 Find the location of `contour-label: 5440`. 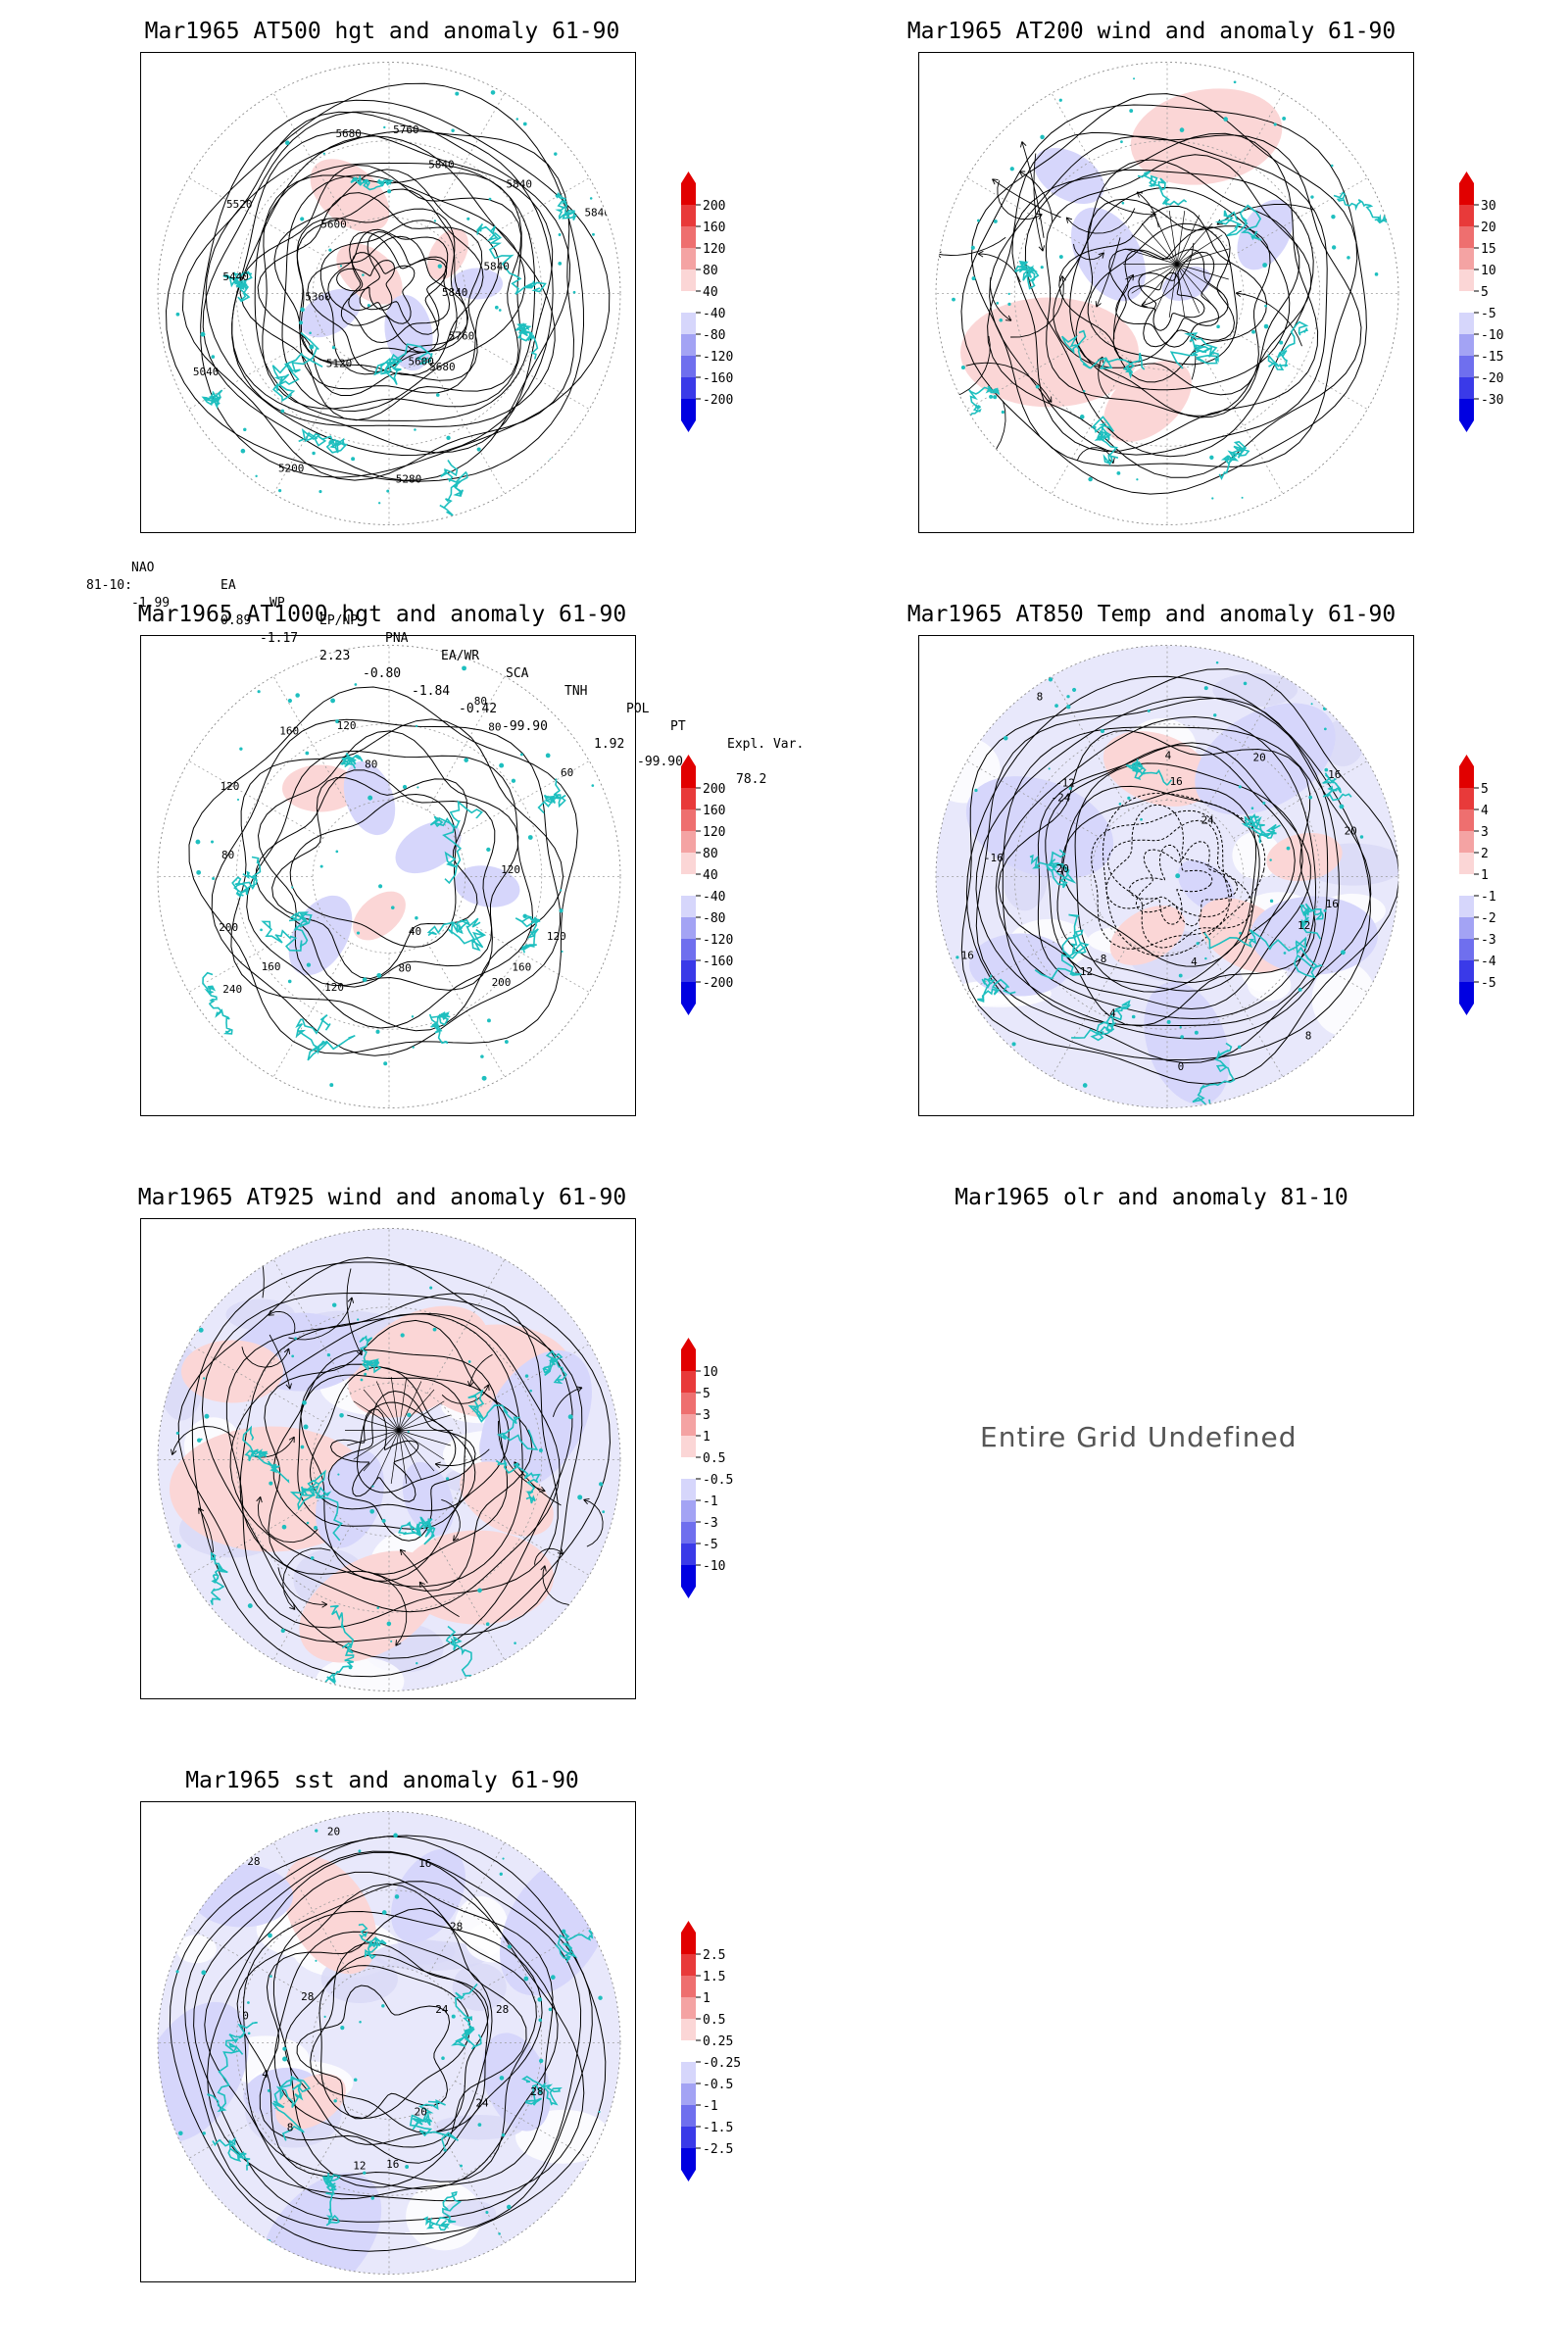

contour-label: 5440 is located at coordinates (235, 276).